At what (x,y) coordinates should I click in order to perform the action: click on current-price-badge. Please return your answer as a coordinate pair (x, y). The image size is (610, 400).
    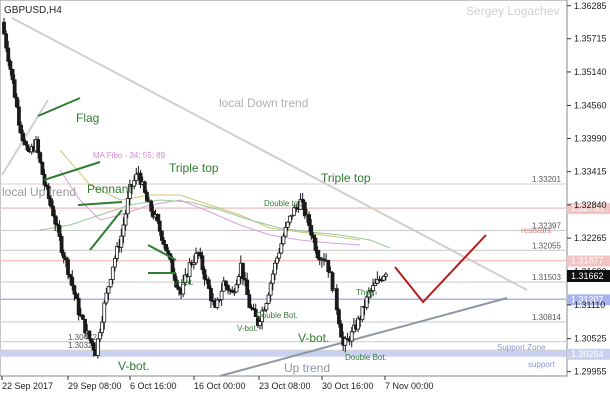
    Looking at the image, I should click on (588, 276).